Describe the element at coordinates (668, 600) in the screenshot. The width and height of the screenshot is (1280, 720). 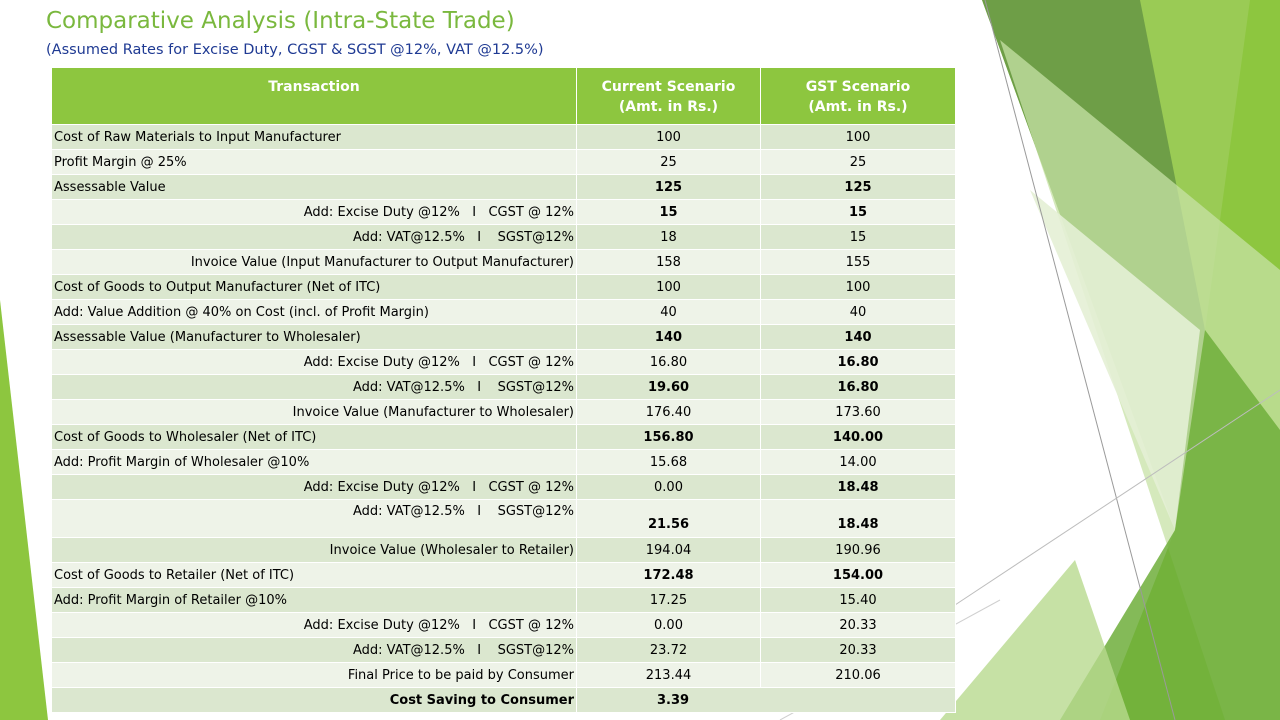
I see `current-value: 17.25` at that location.